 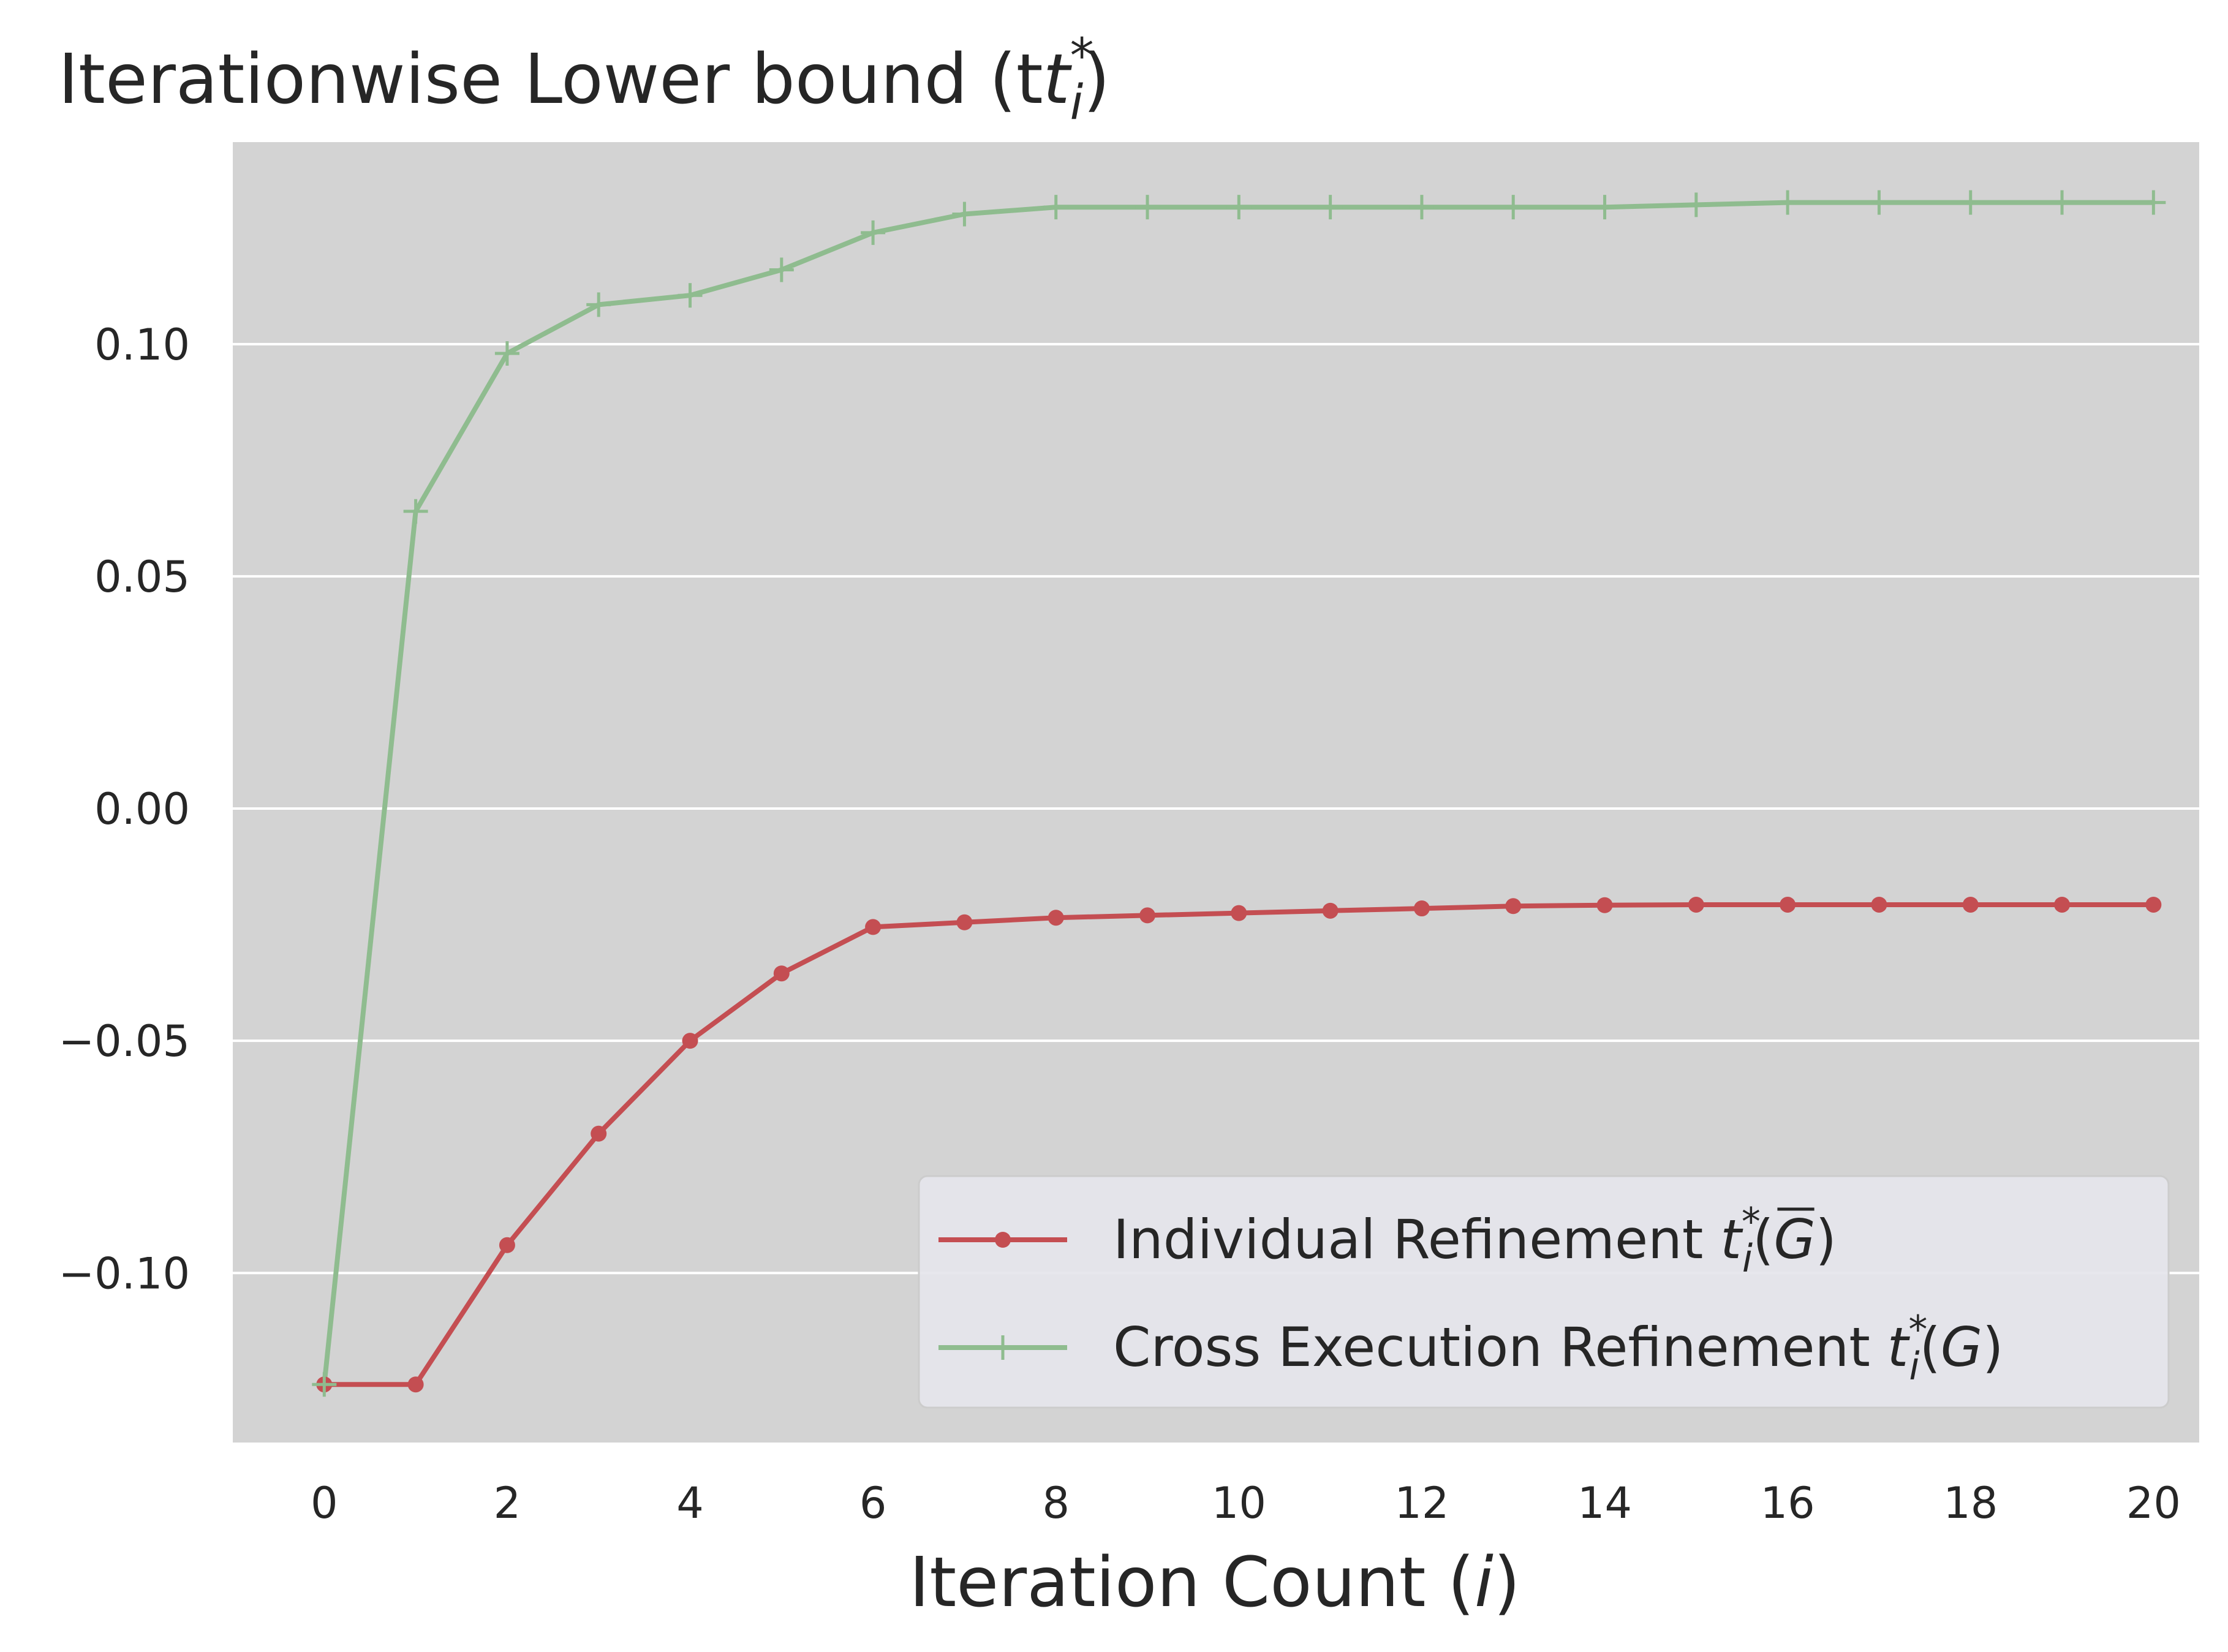 What do you see at coordinates (2153, 1503) in the screenshot?
I see `x-tick-label: 20` at bounding box center [2153, 1503].